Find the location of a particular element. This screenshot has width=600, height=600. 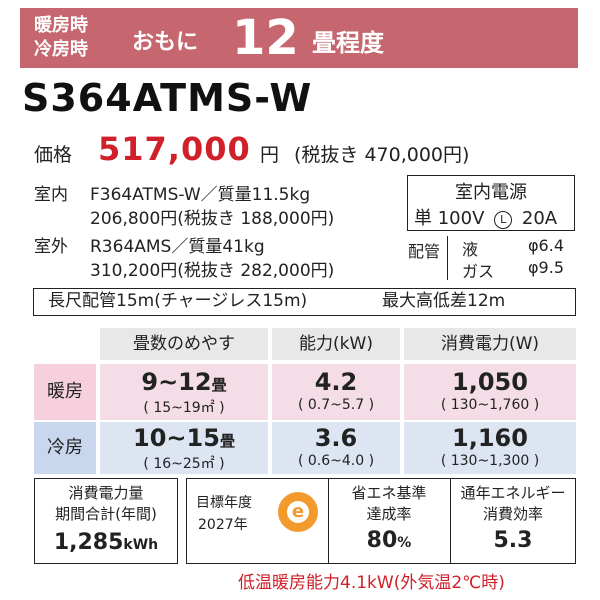

energy-saving-logo-icon: e is located at coordinates (298, 512).